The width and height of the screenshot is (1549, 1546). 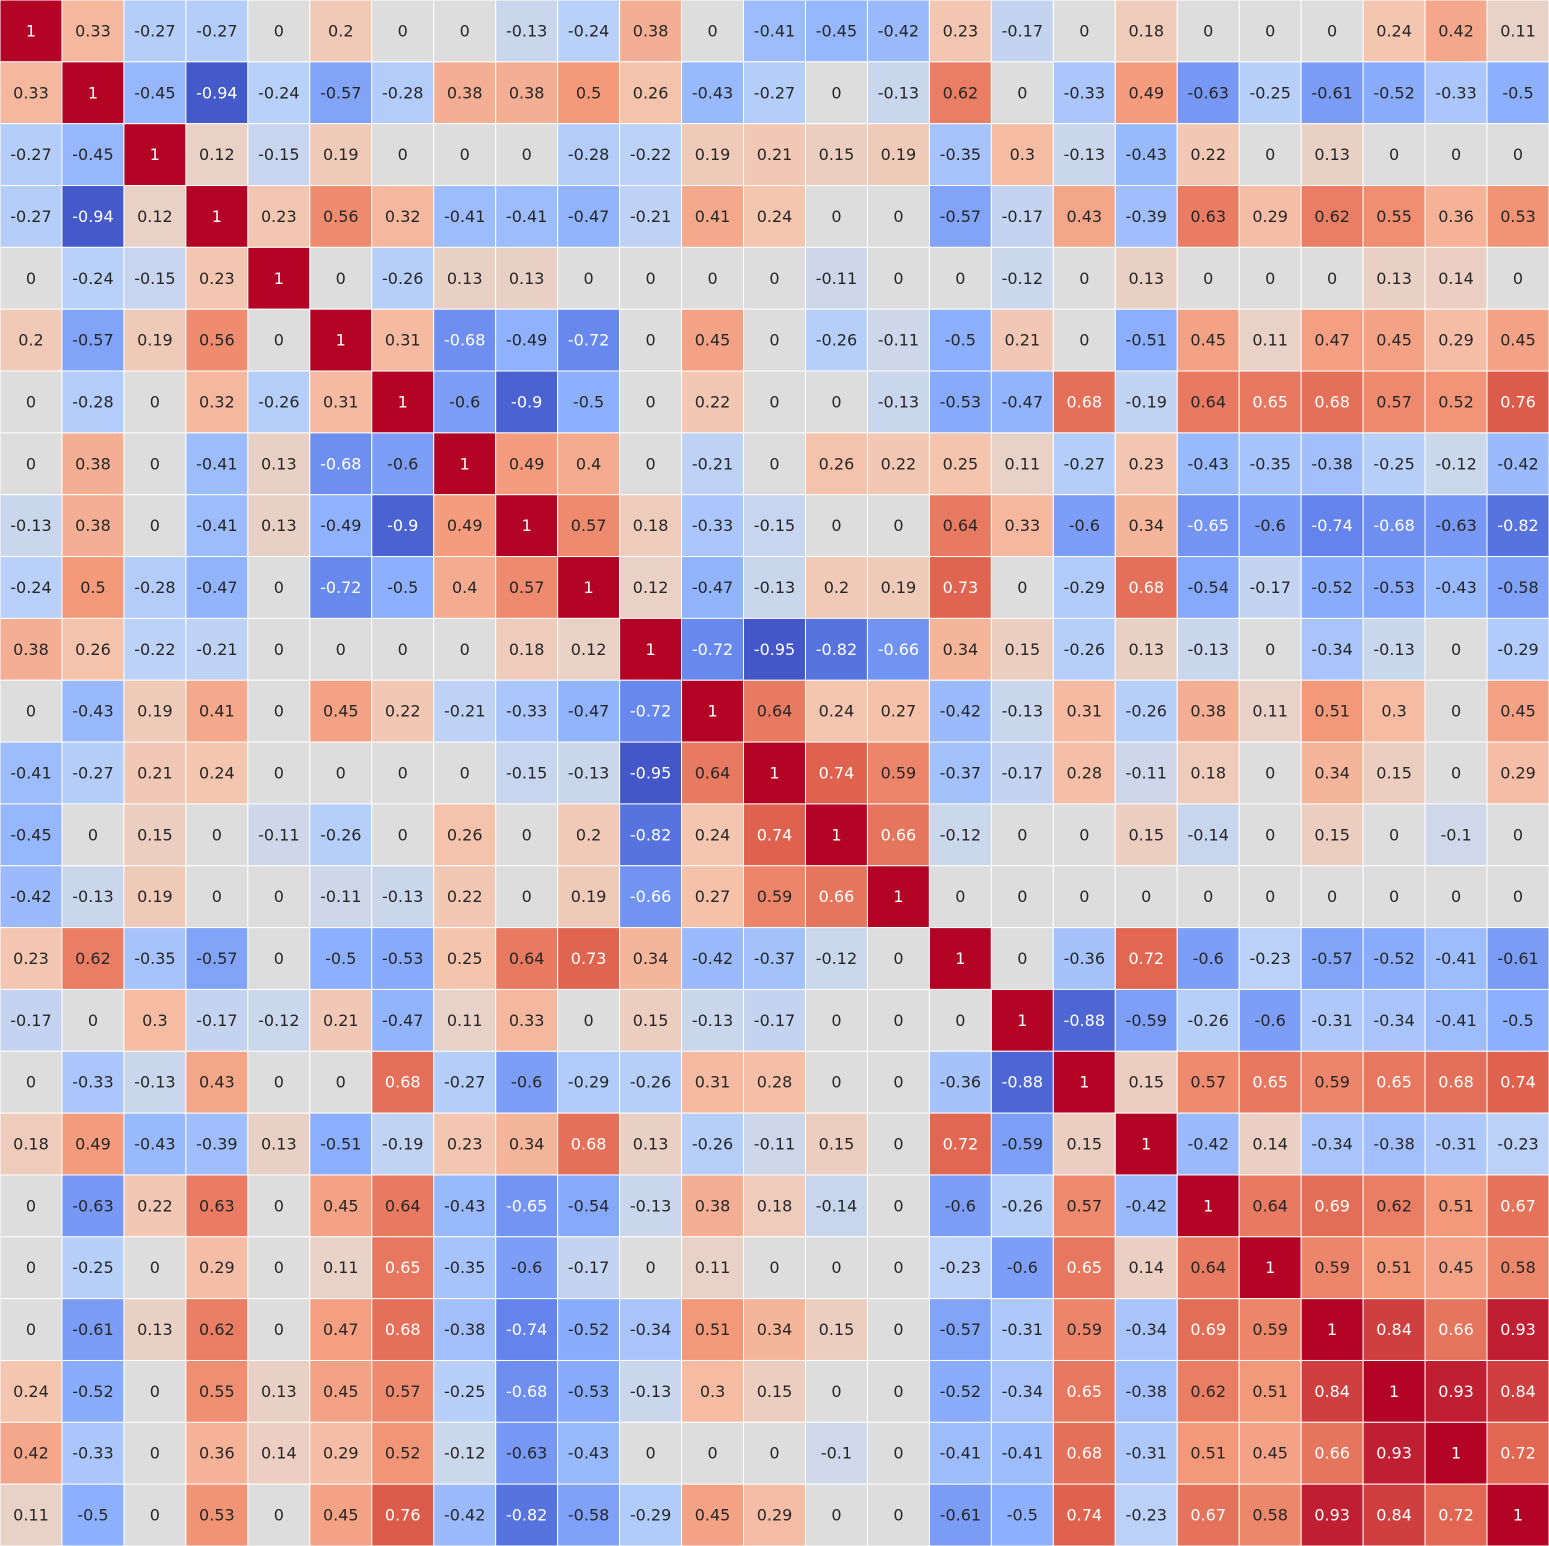 What do you see at coordinates (341, 1329) in the screenshot?
I see `cell-value-label: 0.47` at bounding box center [341, 1329].